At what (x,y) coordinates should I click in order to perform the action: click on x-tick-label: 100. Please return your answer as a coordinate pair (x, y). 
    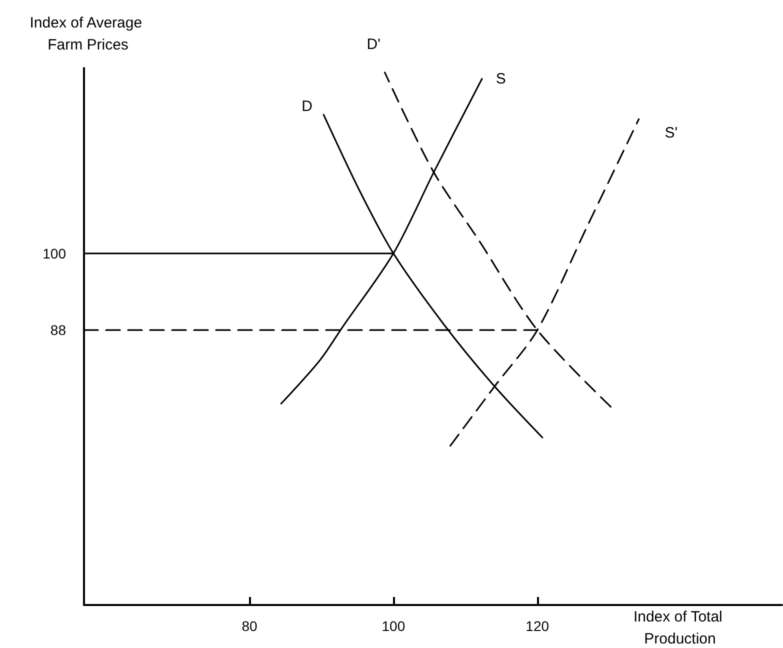
    Looking at the image, I should click on (394, 626).